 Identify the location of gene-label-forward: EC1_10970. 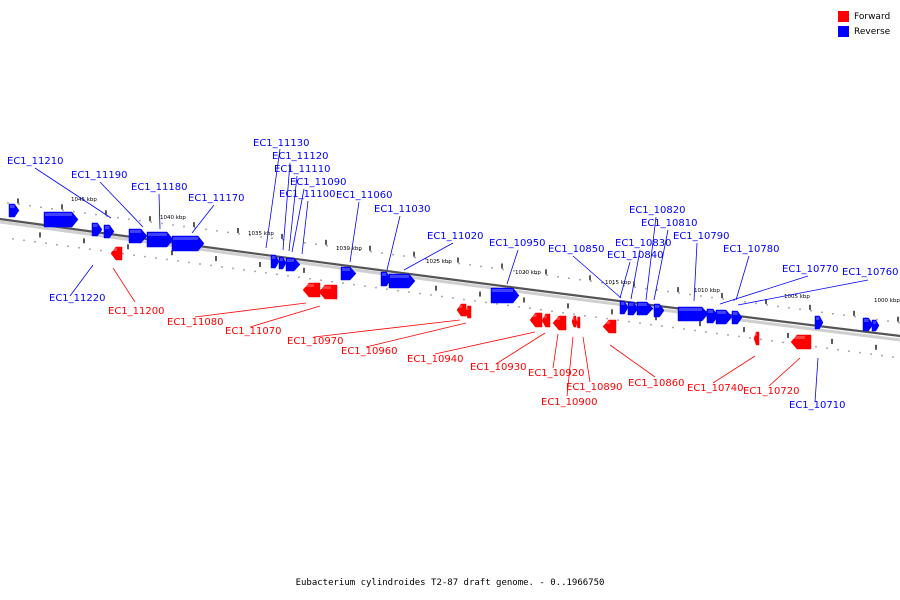
(315, 341).